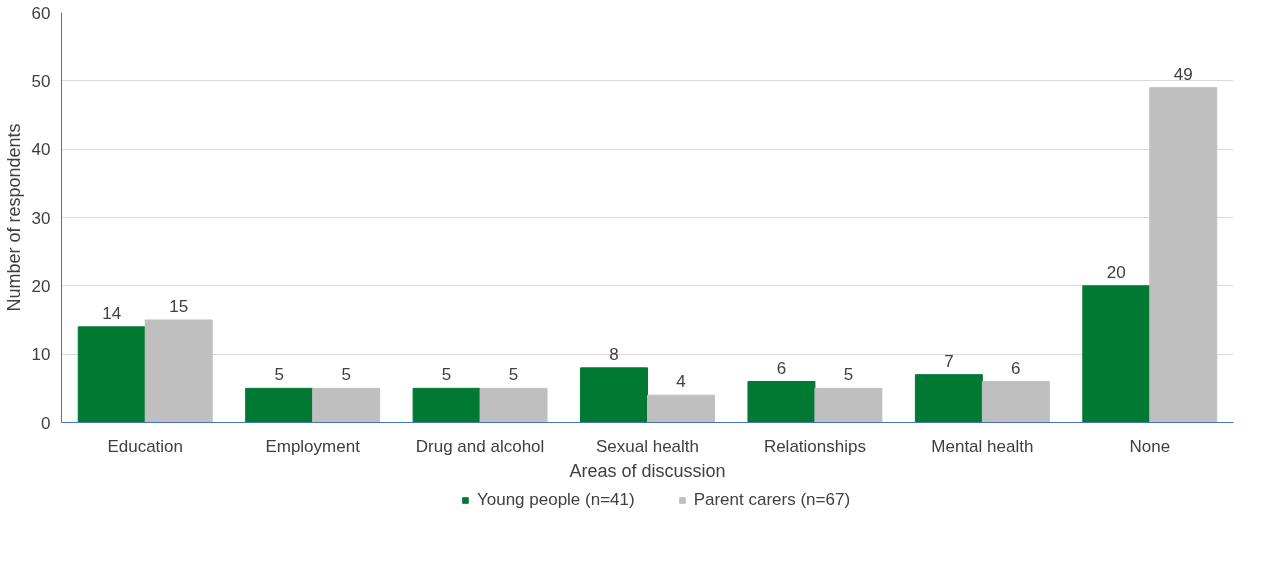 Image resolution: width=1277 pixels, height=582 pixels. Describe the element at coordinates (145, 446) in the screenshot. I see `x-tick-label: Education` at that location.